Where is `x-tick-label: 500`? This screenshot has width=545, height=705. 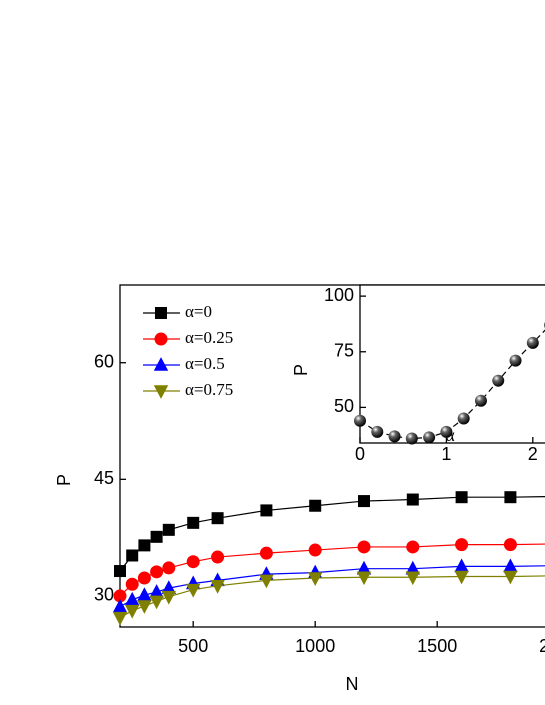 x-tick-label: 500 is located at coordinates (193, 646).